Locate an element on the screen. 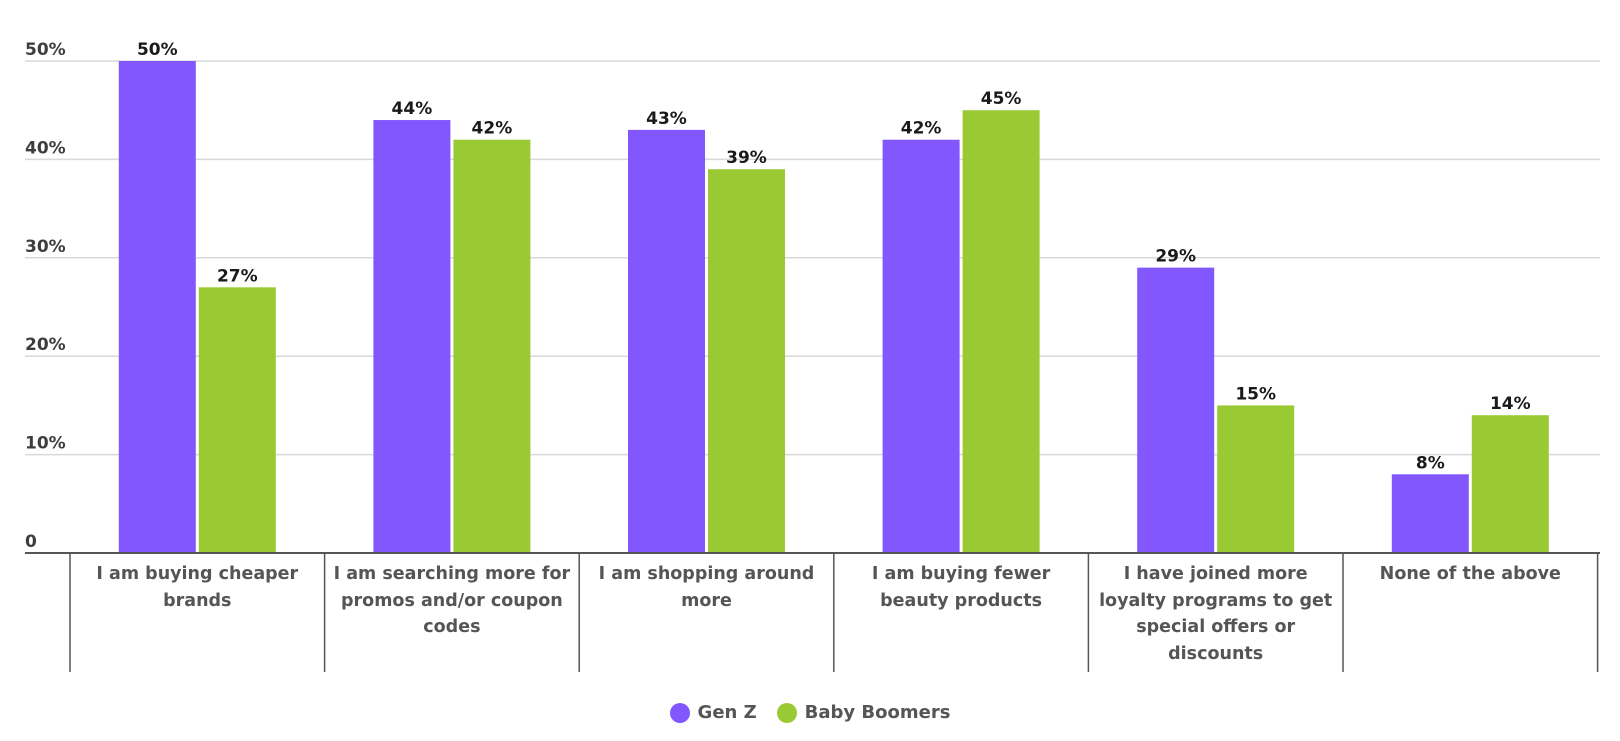 Image resolution: width=1620 pixels, height=741 pixels. legend: Gen Z Baby Boomers is located at coordinates (810, 712).